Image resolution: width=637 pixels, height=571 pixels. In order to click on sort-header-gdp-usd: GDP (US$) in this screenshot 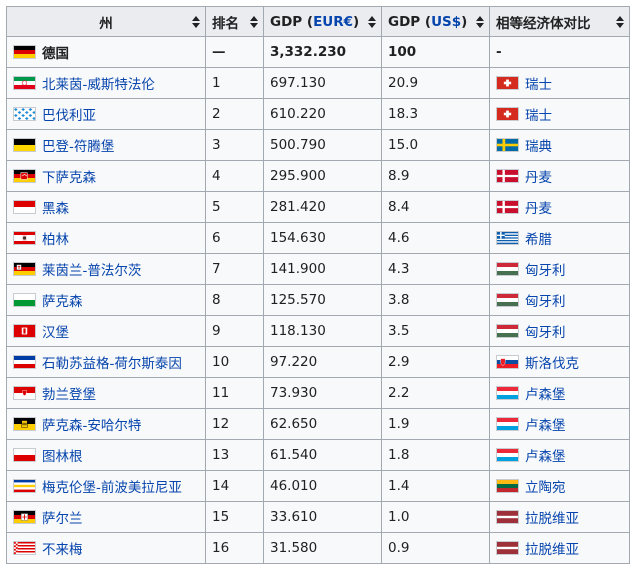, I will do `click(435, 21)`.